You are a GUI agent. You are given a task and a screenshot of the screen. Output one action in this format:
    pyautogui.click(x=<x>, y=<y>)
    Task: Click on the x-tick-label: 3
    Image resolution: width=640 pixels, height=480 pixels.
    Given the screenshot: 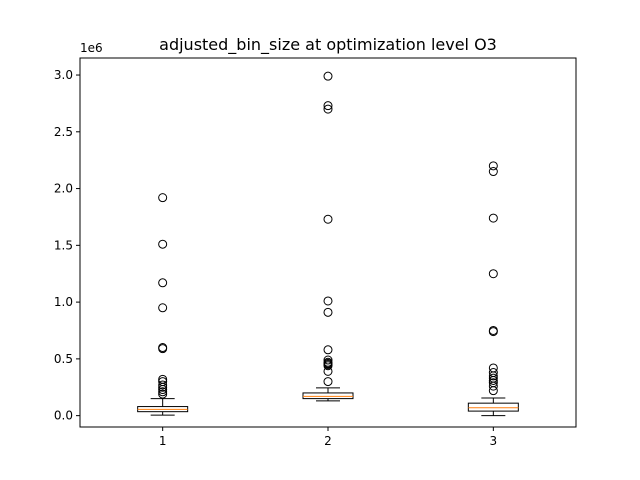 What is the action you would take?
    pyautogui.click(x=494, y=441)
    